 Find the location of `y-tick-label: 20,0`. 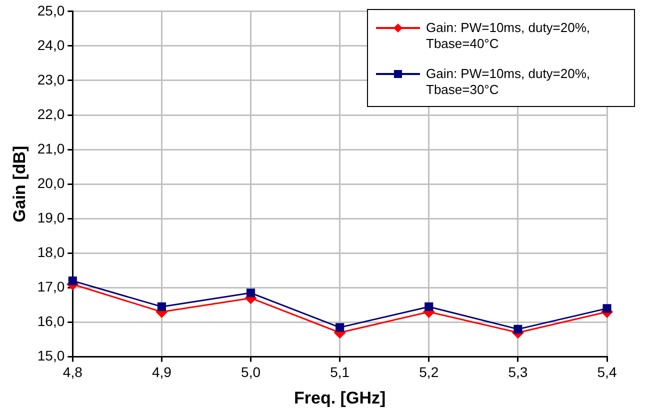

y-tick-label: 20,0 is located at coordinates (51, 182).